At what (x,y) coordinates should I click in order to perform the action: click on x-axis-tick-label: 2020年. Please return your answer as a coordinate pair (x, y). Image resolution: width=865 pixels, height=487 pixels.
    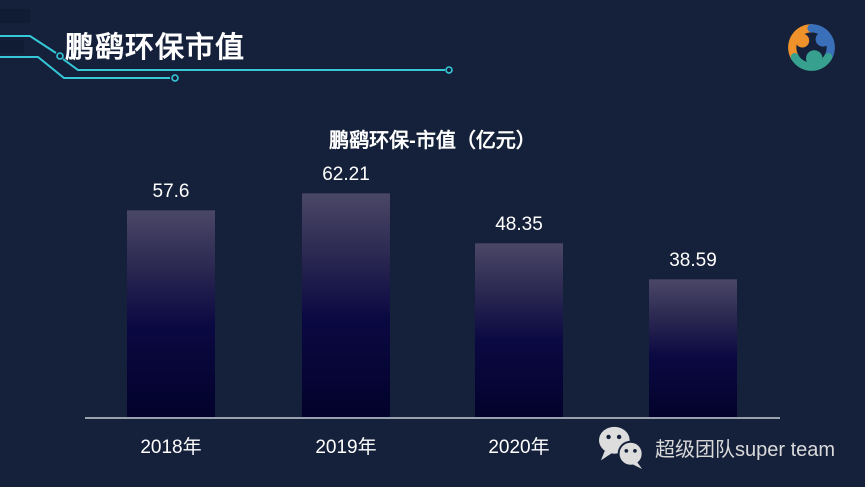
    Looking at the image, I should click on (519, 447).